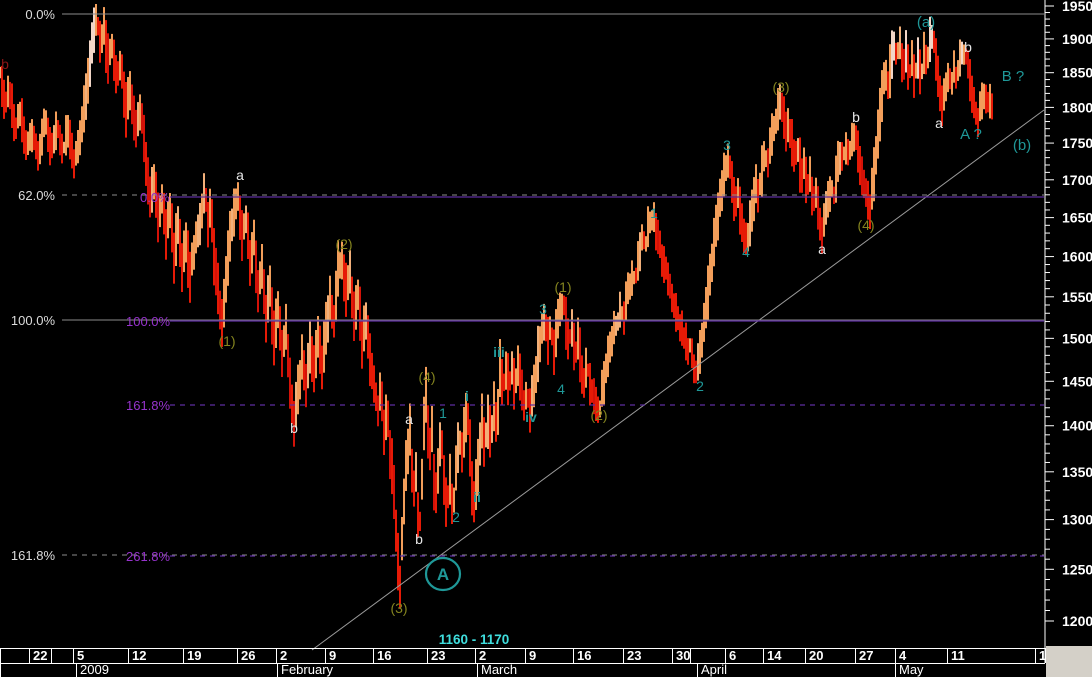 This screenshot has width=1092, height=677. I want to click on date-axis-label: 12, so click(139, 655).